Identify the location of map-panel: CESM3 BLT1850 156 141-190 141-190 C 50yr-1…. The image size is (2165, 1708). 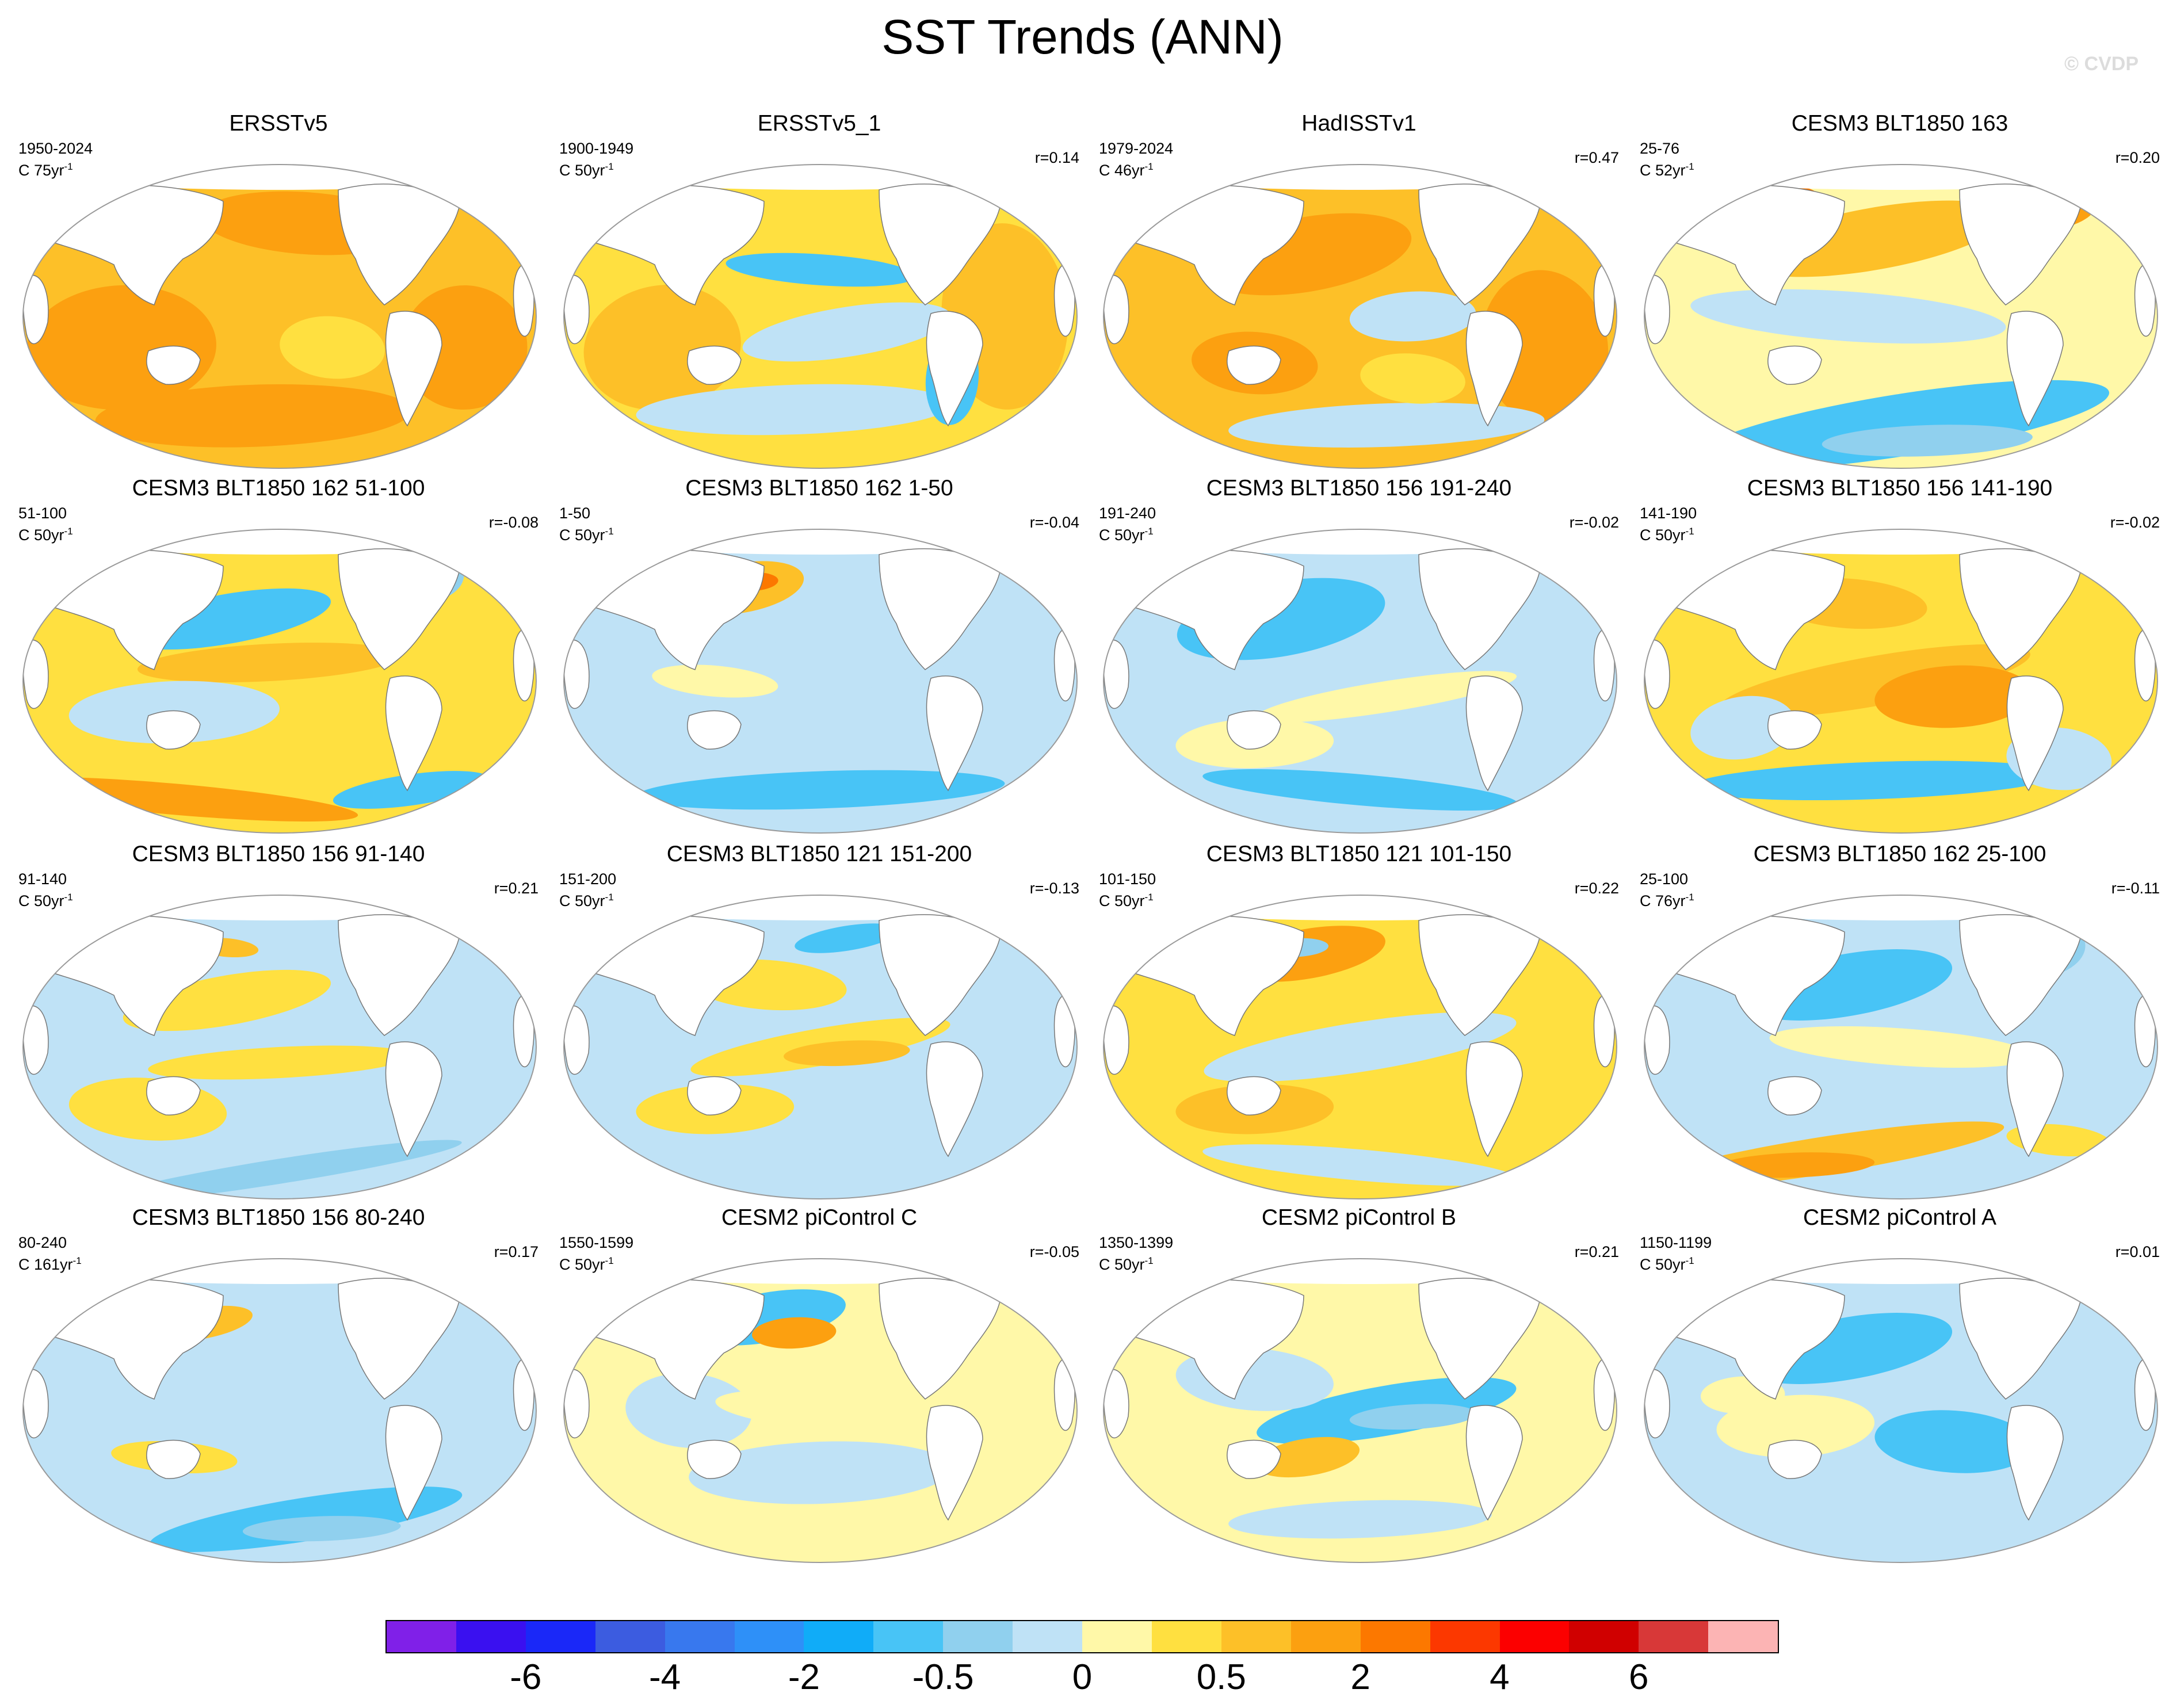
(1897, 656).